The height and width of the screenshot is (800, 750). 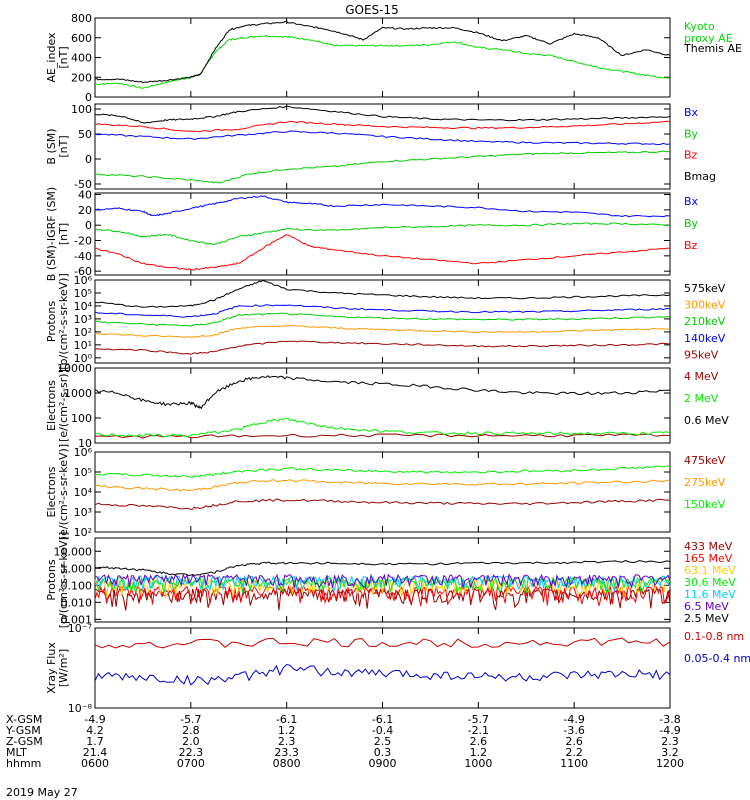 I want to click on legend-label: 2 MeV, so click(x=701, y=398).